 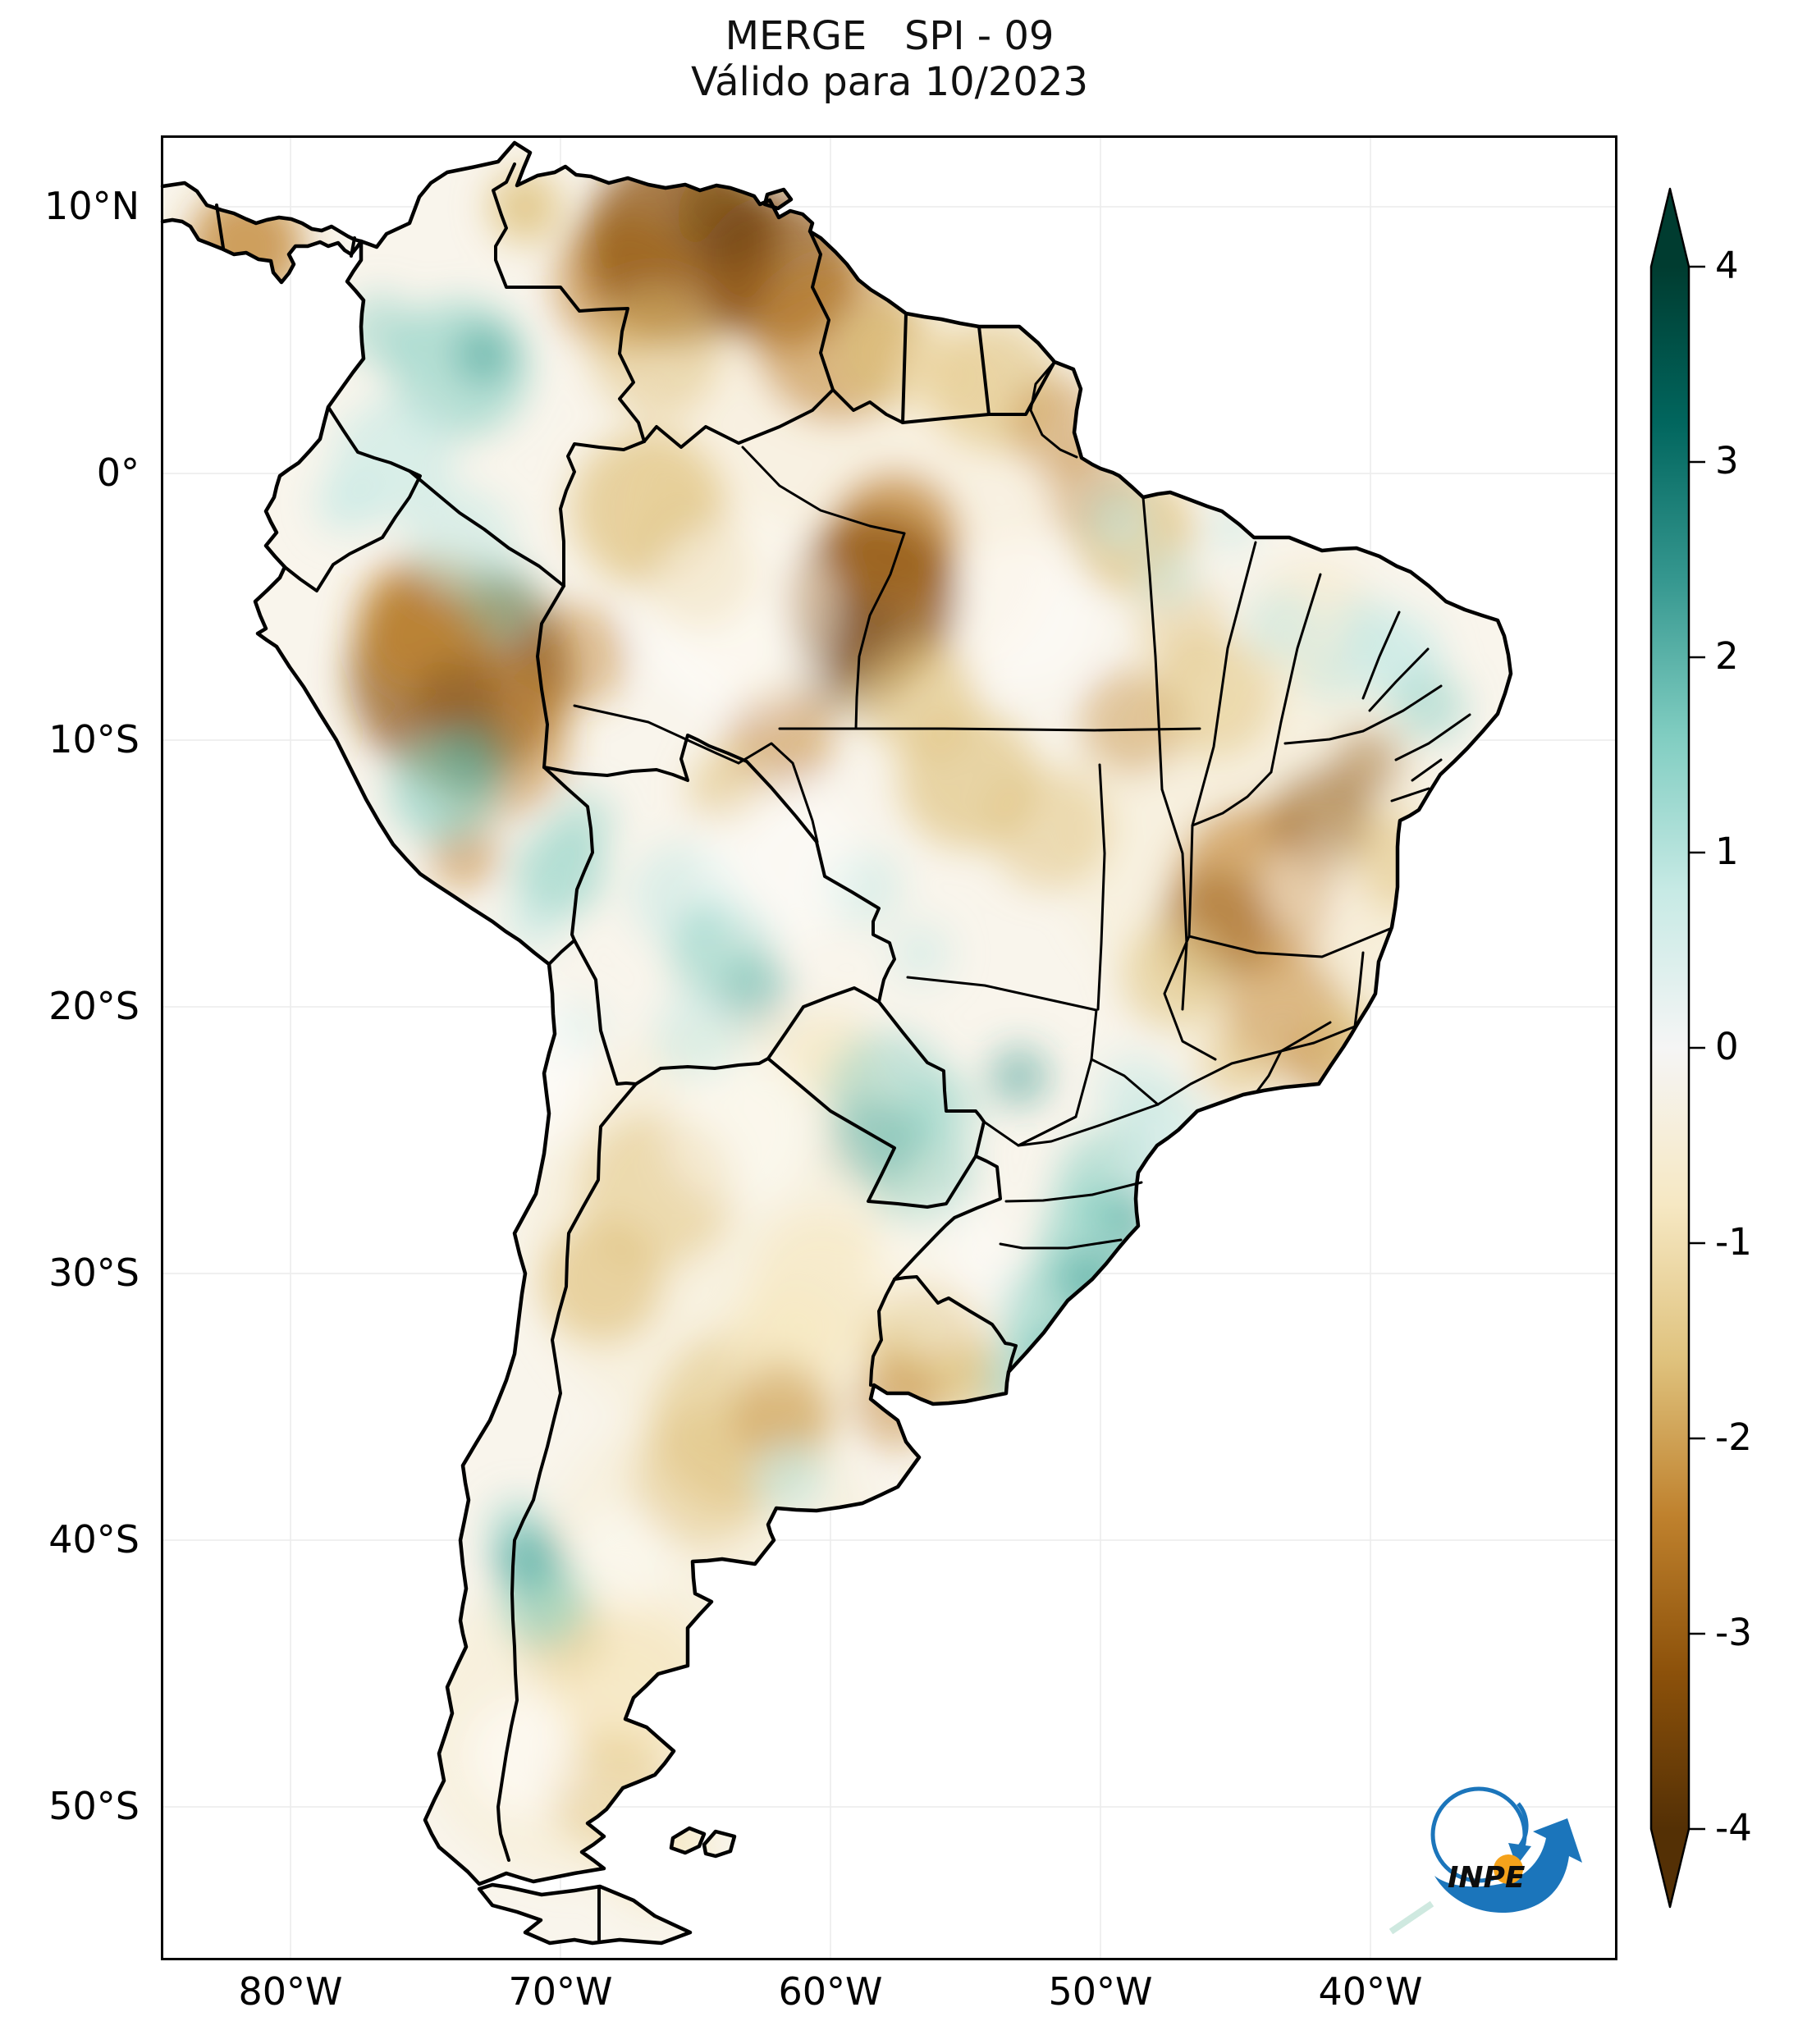 What do you see at coordinates (1519, 1854) in the screenshot?
I see `logo-arc-arrowhead` at bounding box center [1519, 1854].